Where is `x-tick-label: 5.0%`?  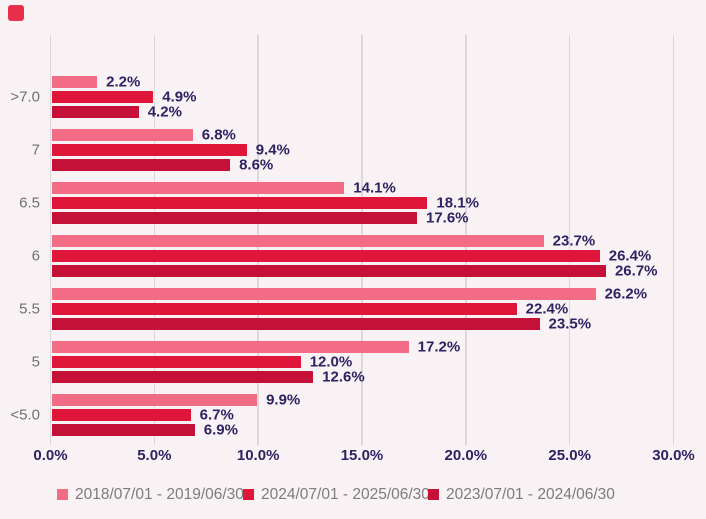 x-tick-label: 5.0% is located at coordinates (154, 455).